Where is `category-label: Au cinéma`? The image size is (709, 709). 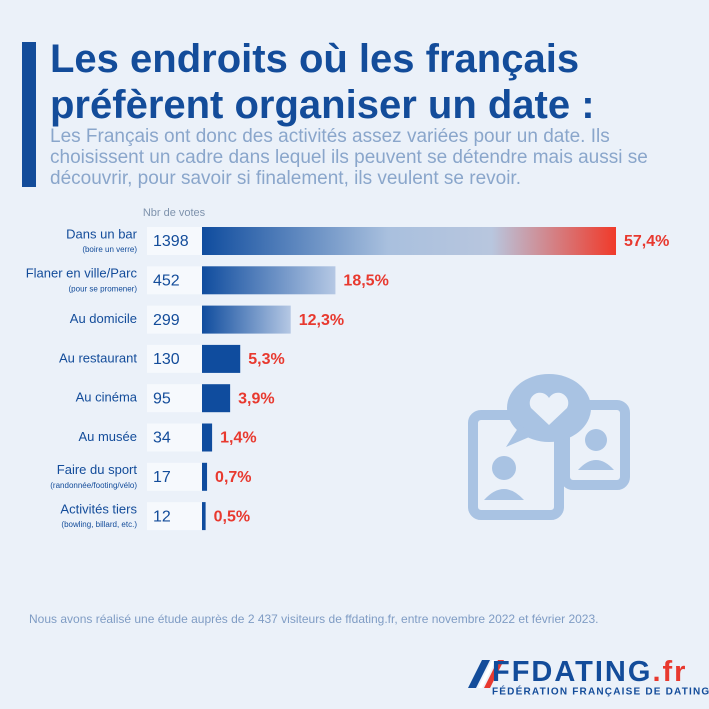
category-label: Au cinéma is located at coordinates (107, 397).